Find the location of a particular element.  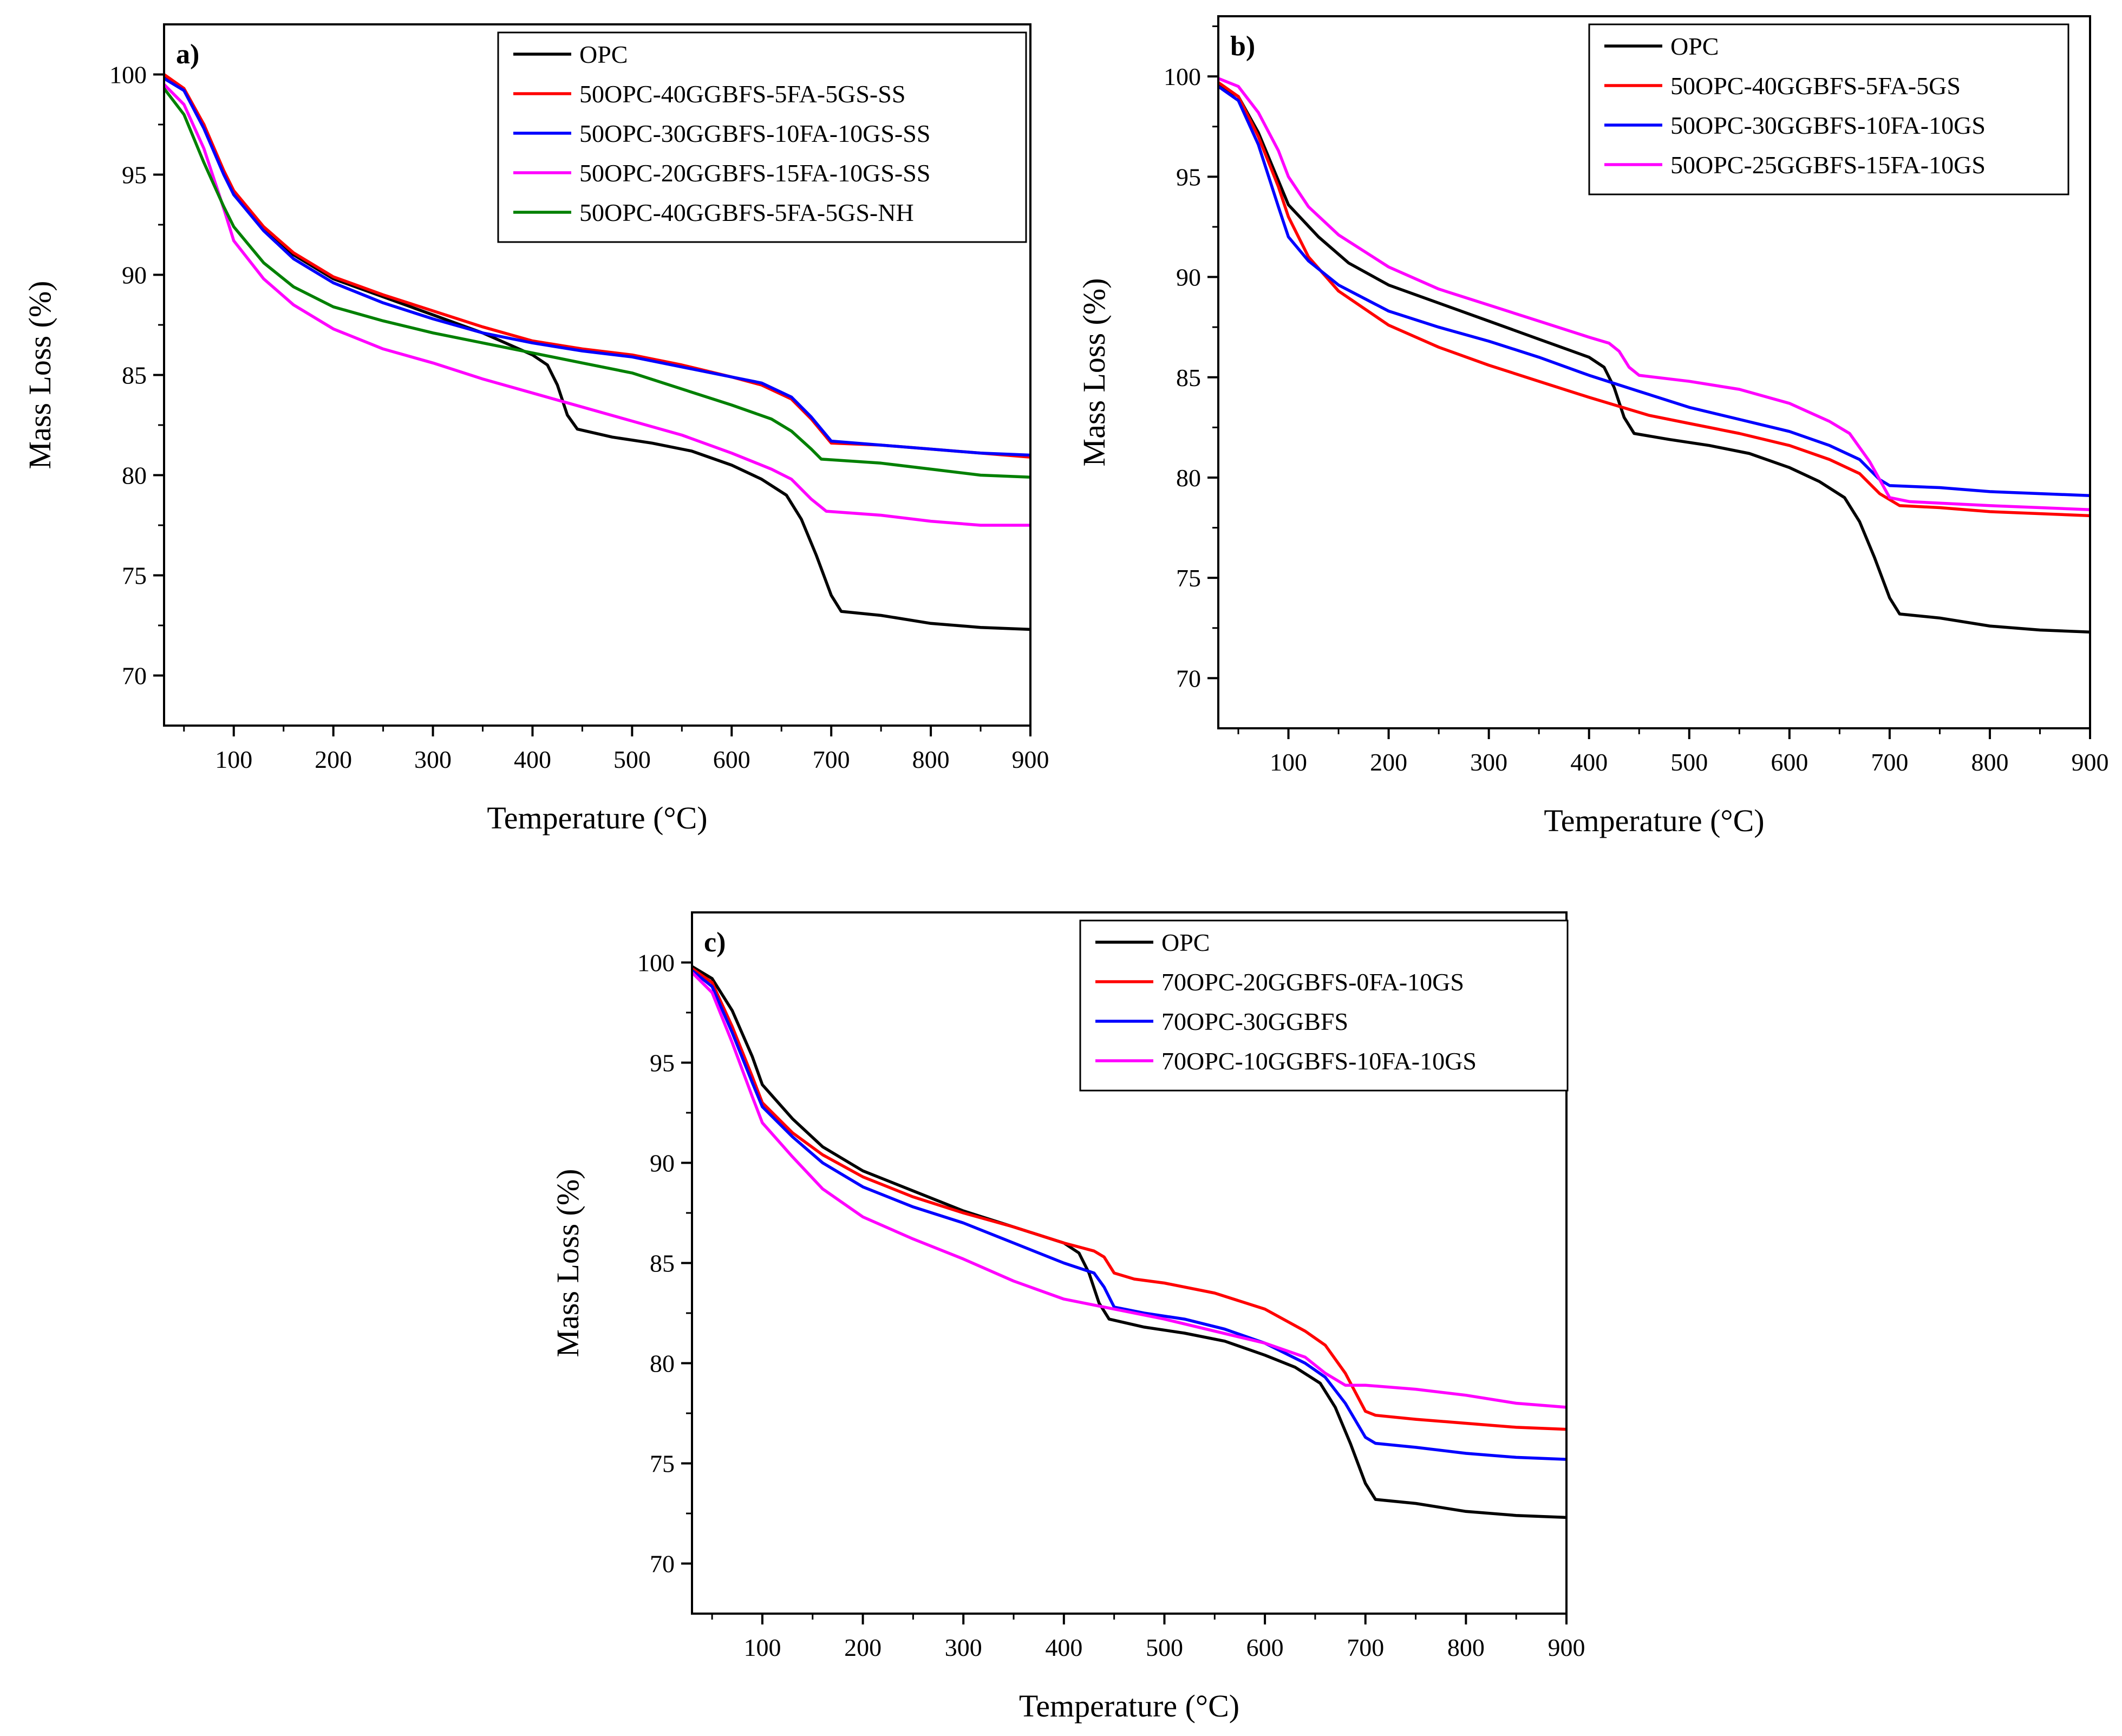

legend-entry: 50OPC-25GGBFS-15FA-10GS is located at coordinates (1828, 165).